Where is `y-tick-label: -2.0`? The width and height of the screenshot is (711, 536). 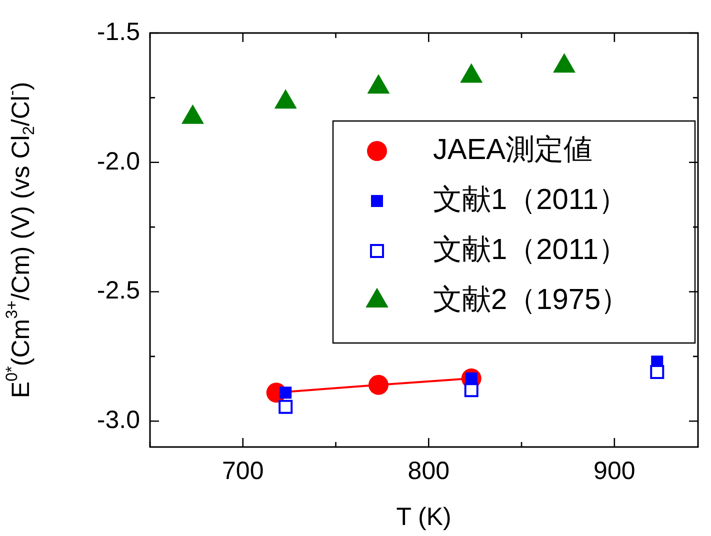
y-tick-label: -2.0 is located at coordinates (118, 161).